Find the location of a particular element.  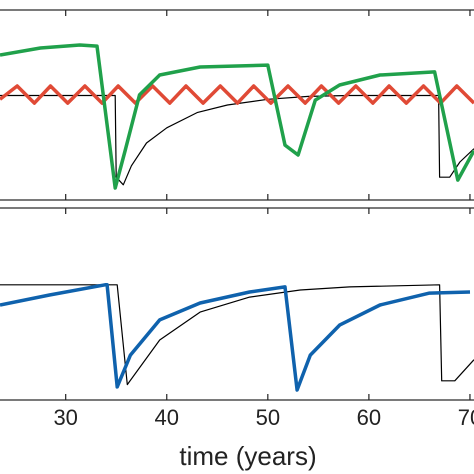

x-axis-label: time (years) is located at coordinates (247, 456).